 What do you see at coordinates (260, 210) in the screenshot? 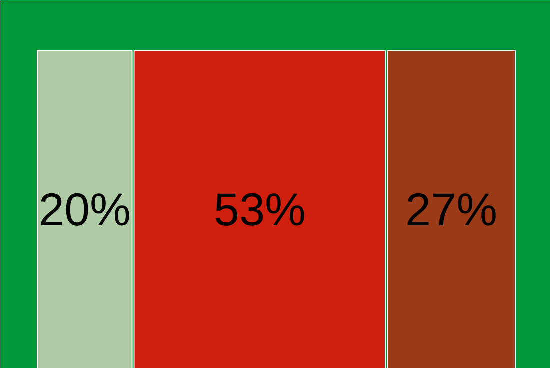
I see `data-label: 53%` at bounding box center [260, 210].